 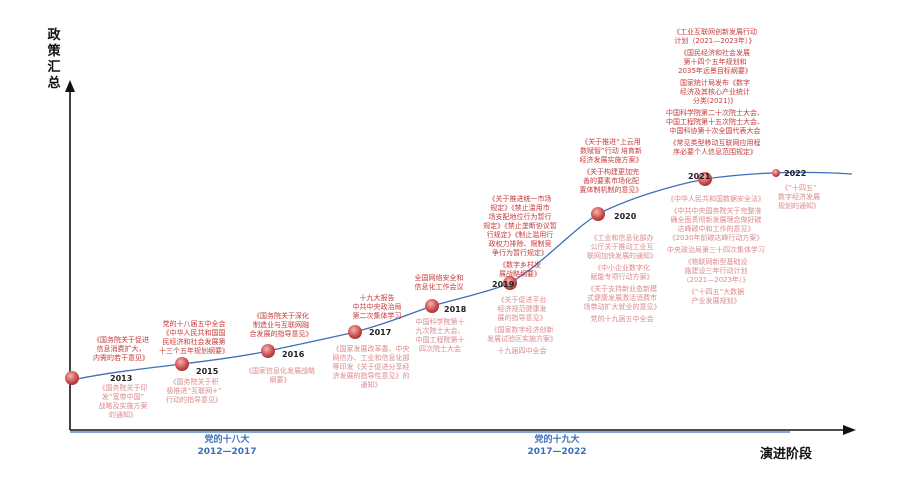 I want to click on period-title: 党的十八大, so click(x=227, y=440).